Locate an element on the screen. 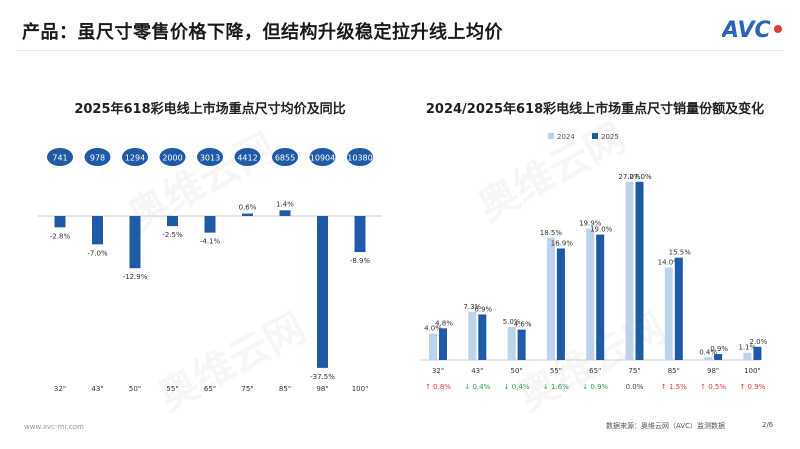 The height and width of the screenshot is (449, 800). logo-text: AVC is located at coordinates (746, 30).